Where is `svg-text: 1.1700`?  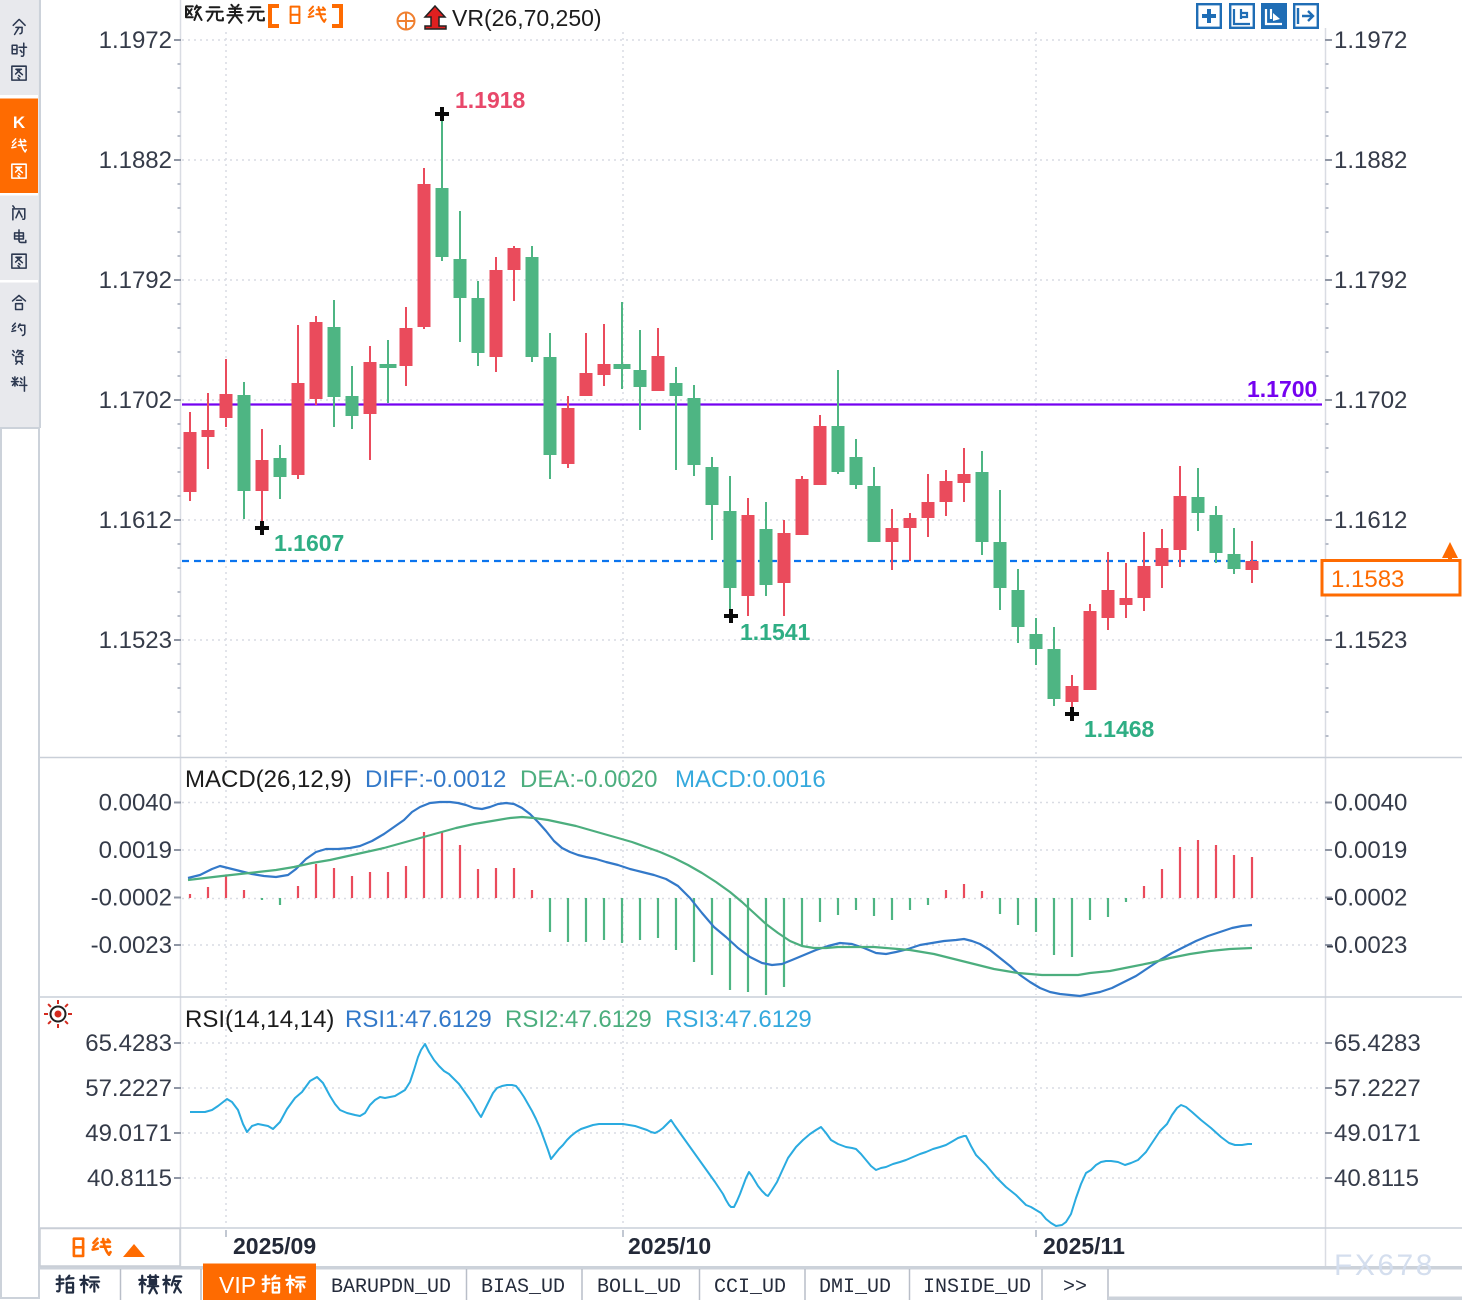
svg-text: 1.1700 is located at coordinates (1282, 389).